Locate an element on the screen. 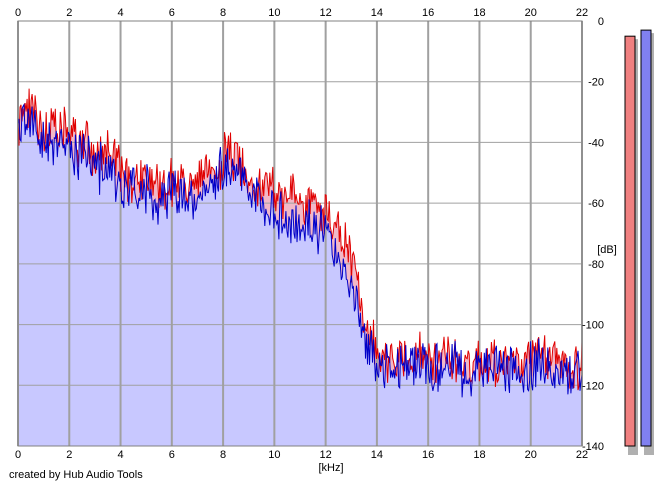 Image resolution: width=665 pixels, height=486 pixels. x-tick-label-top: 4 is located at coordinates (120, 13).